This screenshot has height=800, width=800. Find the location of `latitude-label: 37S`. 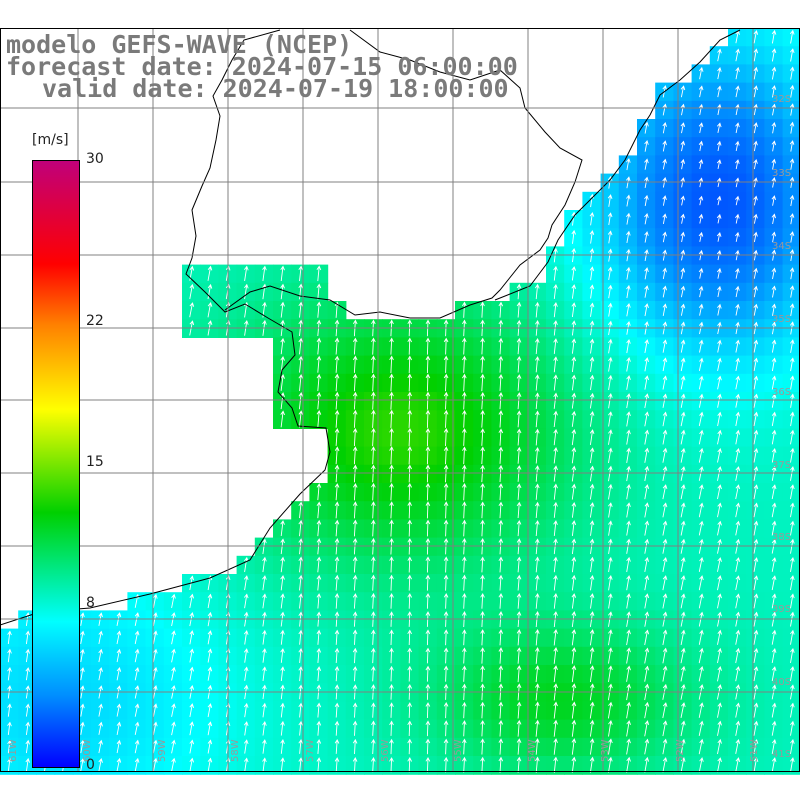

latitude-label: 37S is located at coordinates (781, 465).